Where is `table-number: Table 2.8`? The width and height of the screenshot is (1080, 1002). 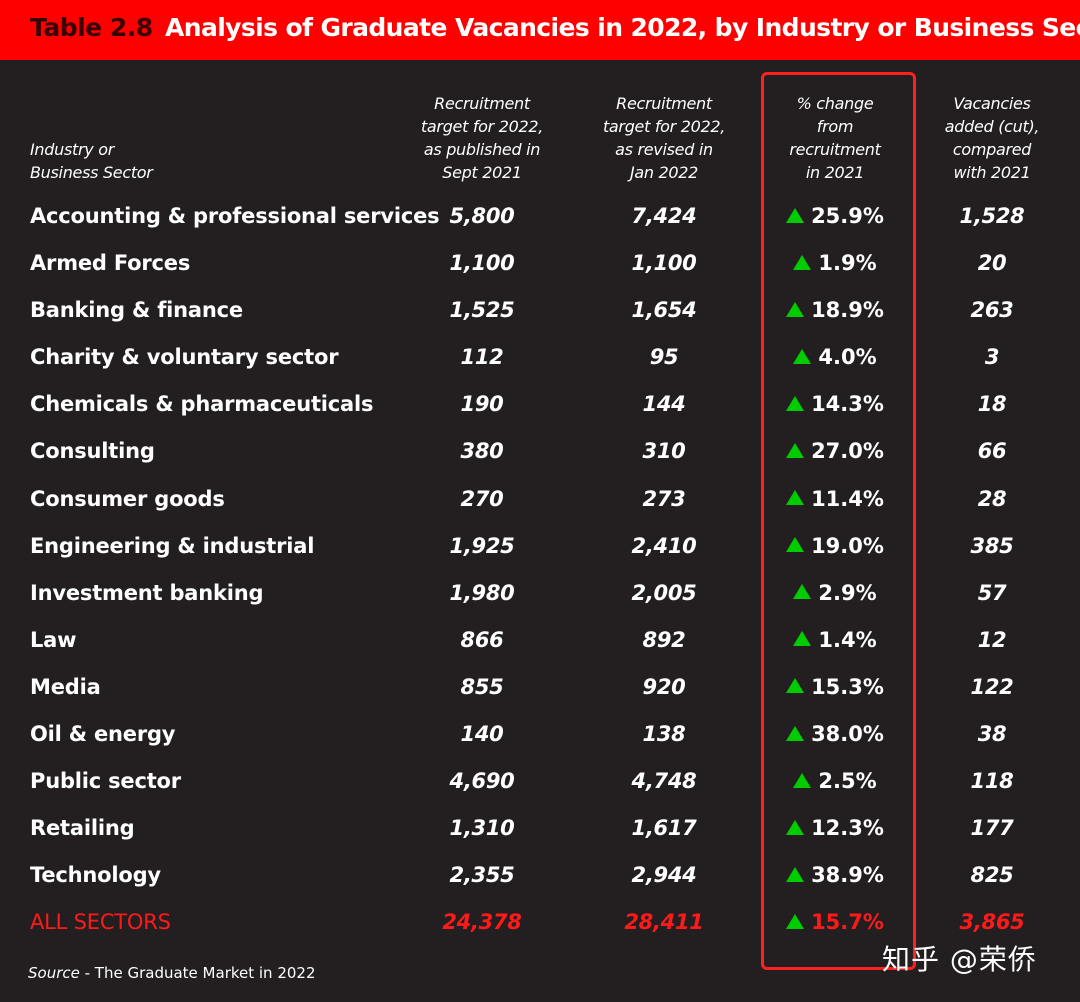
table-number: Table 2.8 is located at coordinates (91, 27).